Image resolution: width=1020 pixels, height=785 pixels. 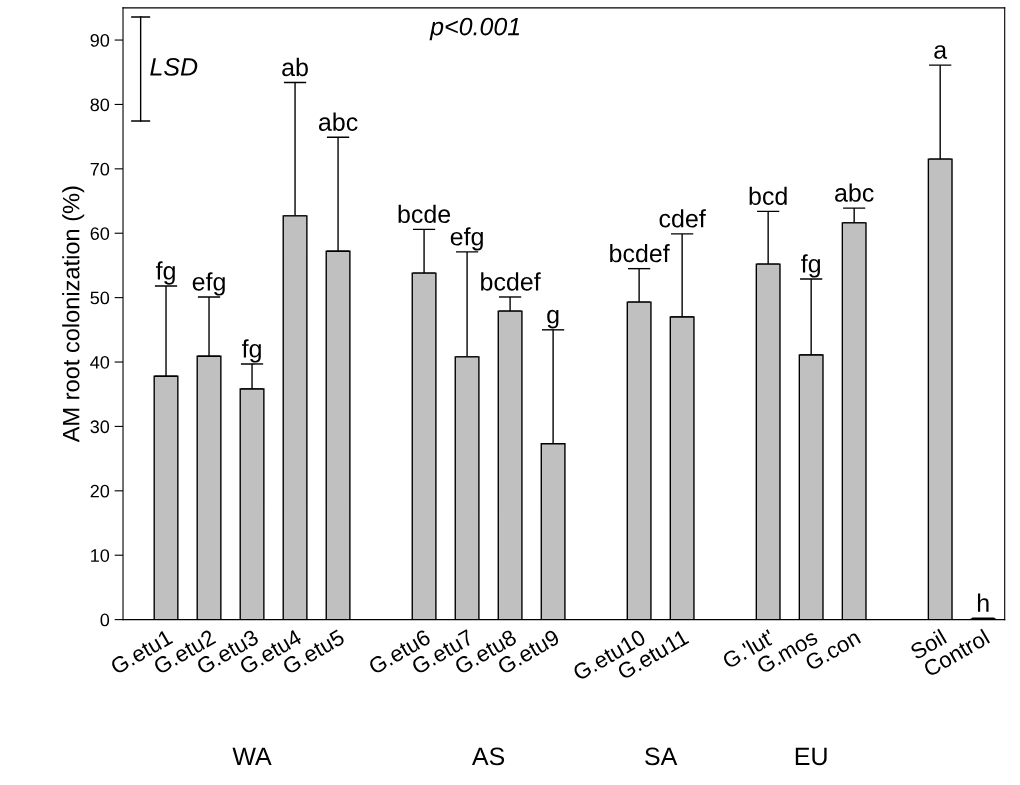 I want to click on y-tick-label: 90, so click(x=100, y=40).